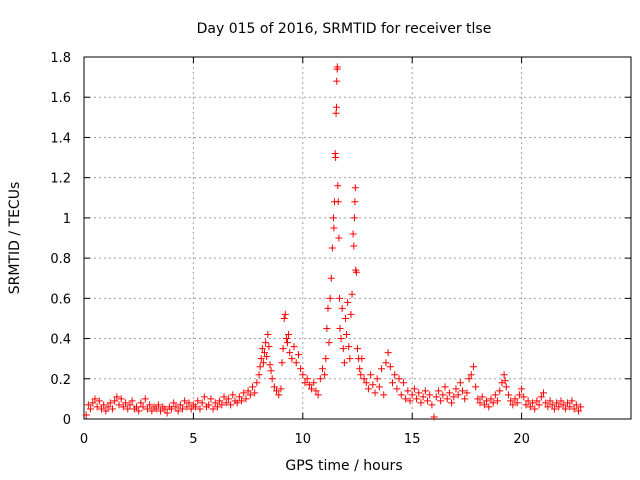 Image resolution: width=640 pixels, height=480 pixels. Describe the element at coordinates (521, 439) in the screenshot. I see `x-tick-label: 20` at that location.